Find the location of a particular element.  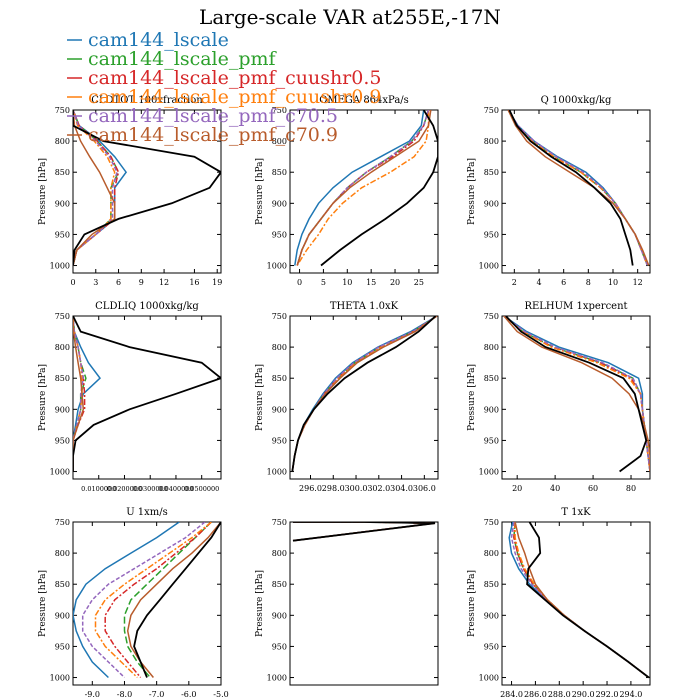

legend-item-3: cam144_lscale_pmf_cuushr0.5 is located at coordinates (224, 78).